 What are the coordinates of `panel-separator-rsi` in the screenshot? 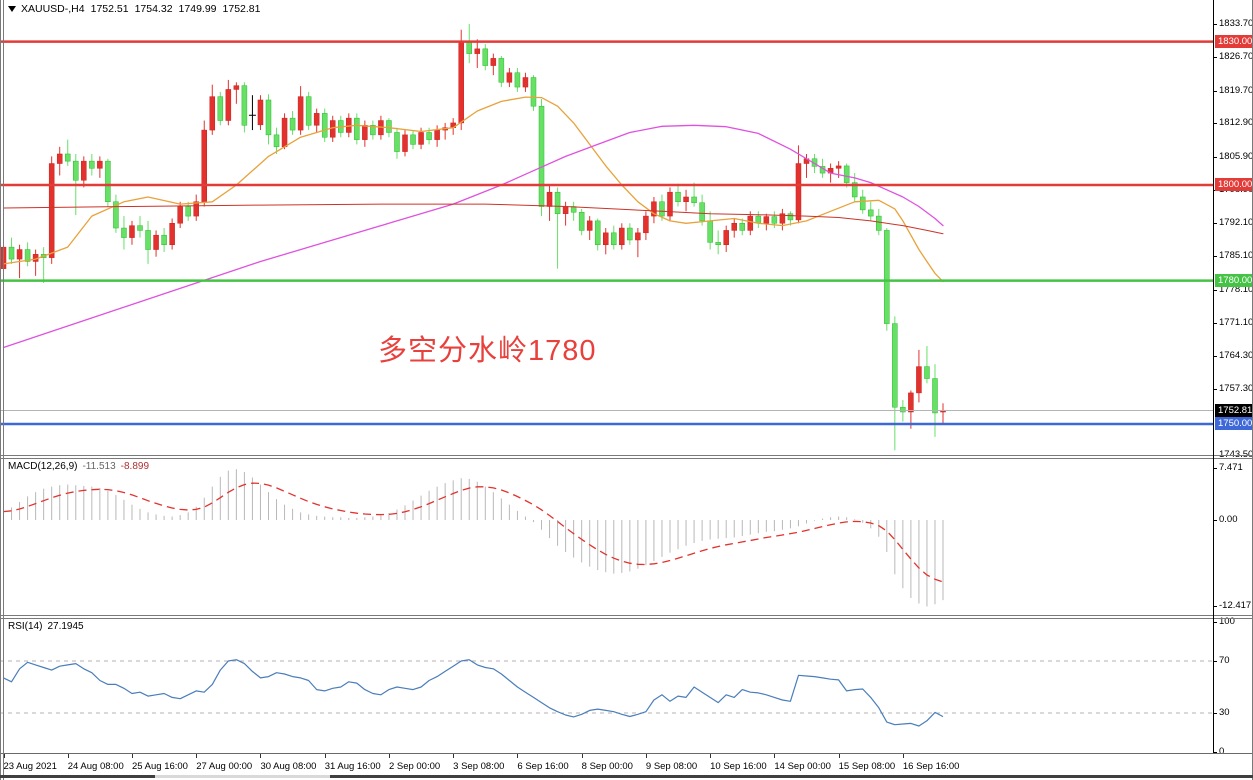 It's located at (626, 615).